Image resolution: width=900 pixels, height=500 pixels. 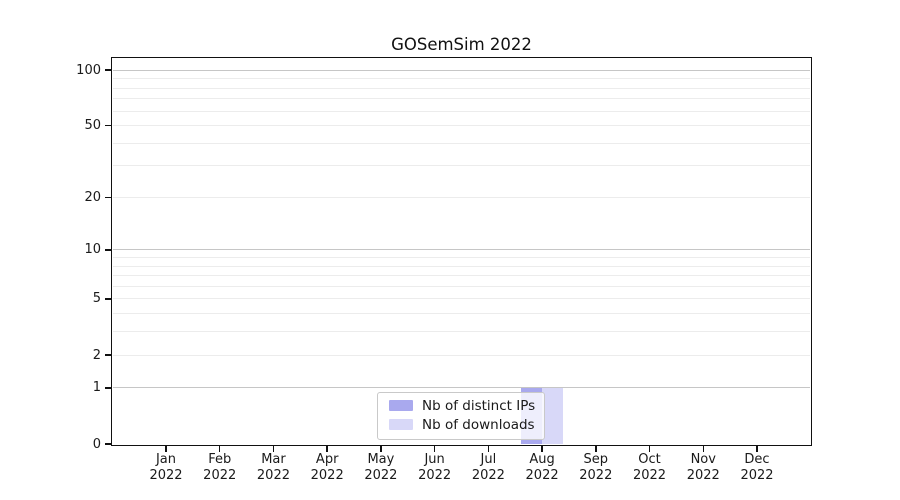 I want to click on y-tick-label: 100, so click(x=88, y=70).